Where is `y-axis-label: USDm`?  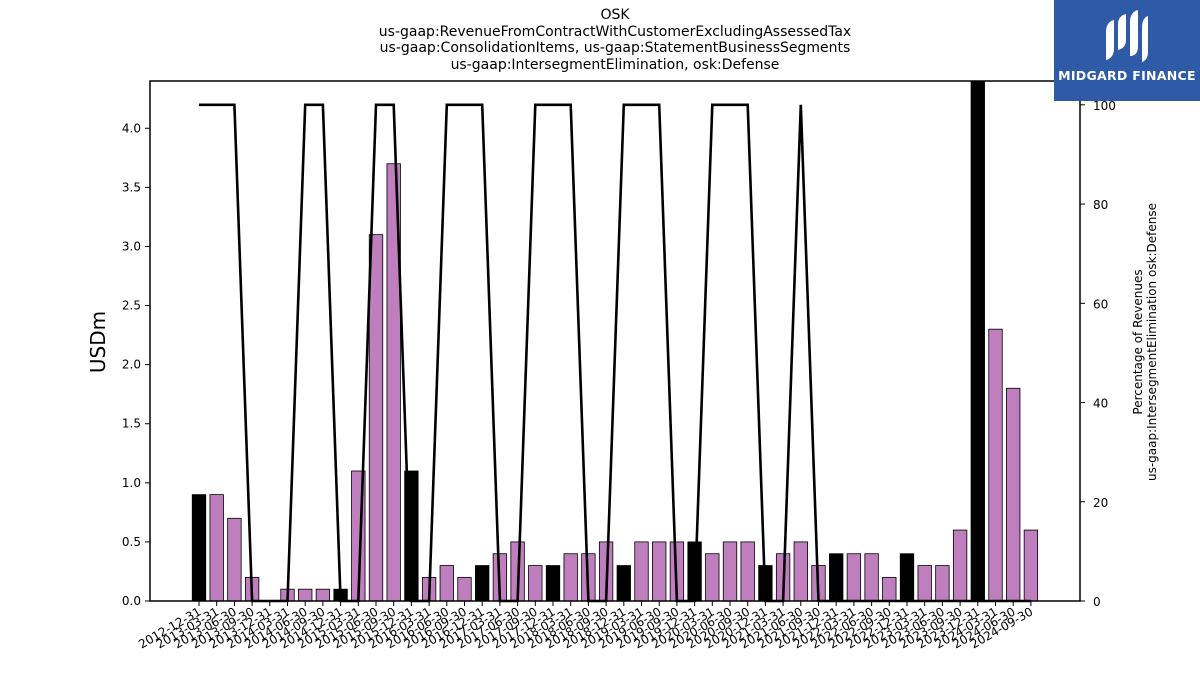
y-axis-label: USDm is located at coordinates (98, 342).